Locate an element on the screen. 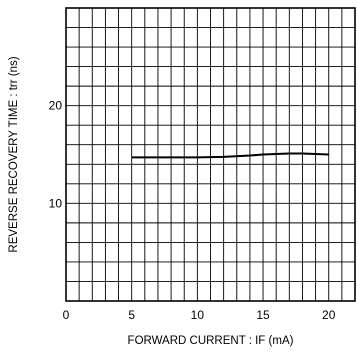  y-axis-label: REVERSE RECOVERY TIME : trr (ns) is located at coordinates (14, 154).